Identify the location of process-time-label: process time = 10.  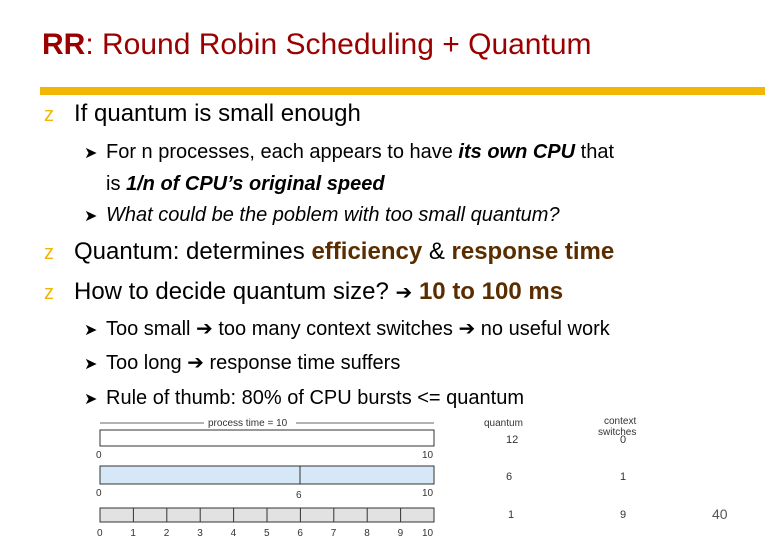
(248, 423).